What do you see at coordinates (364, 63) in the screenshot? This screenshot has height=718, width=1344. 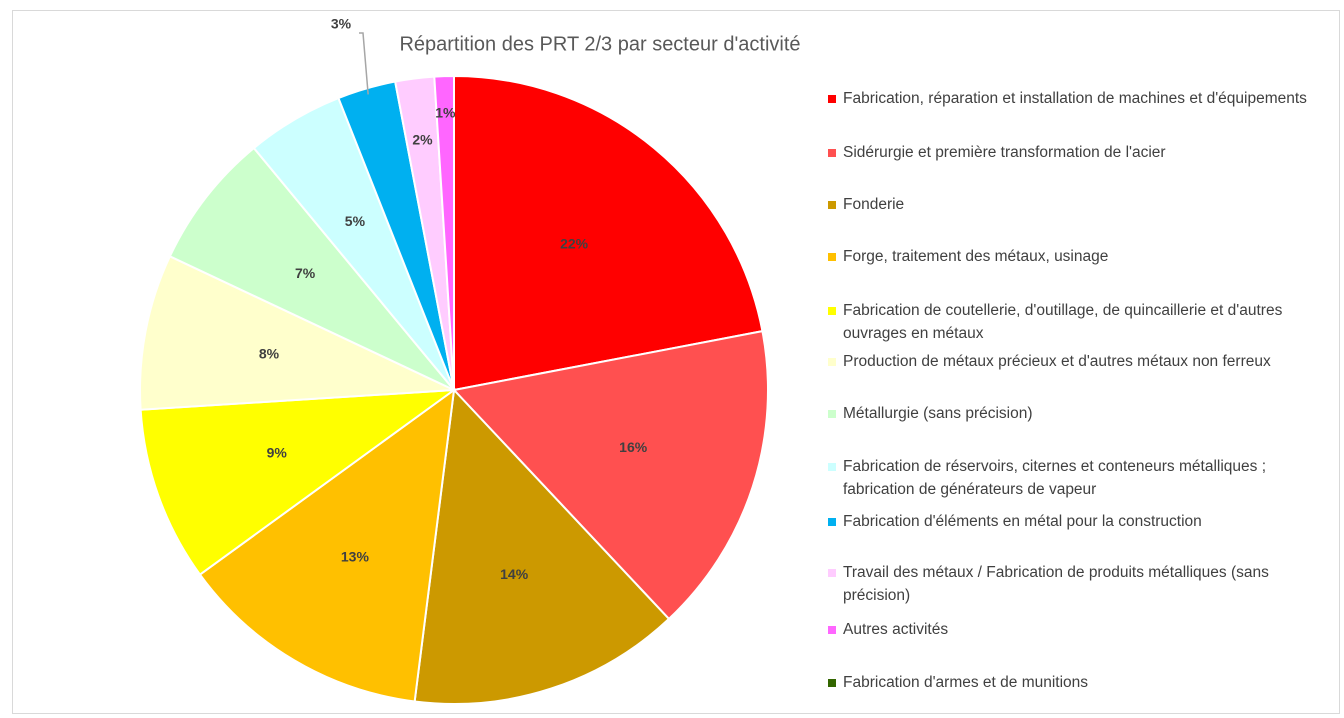 I see `leader-line` at bounding box center [364, 63].